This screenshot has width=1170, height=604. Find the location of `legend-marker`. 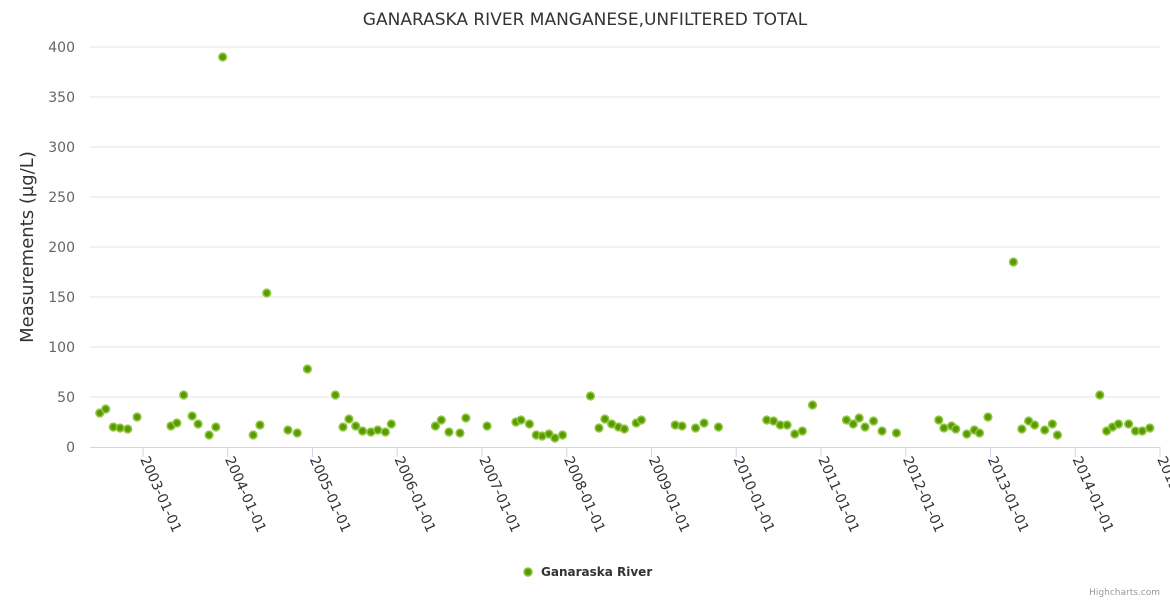

legend-marker is located at coordinates (528, 572).